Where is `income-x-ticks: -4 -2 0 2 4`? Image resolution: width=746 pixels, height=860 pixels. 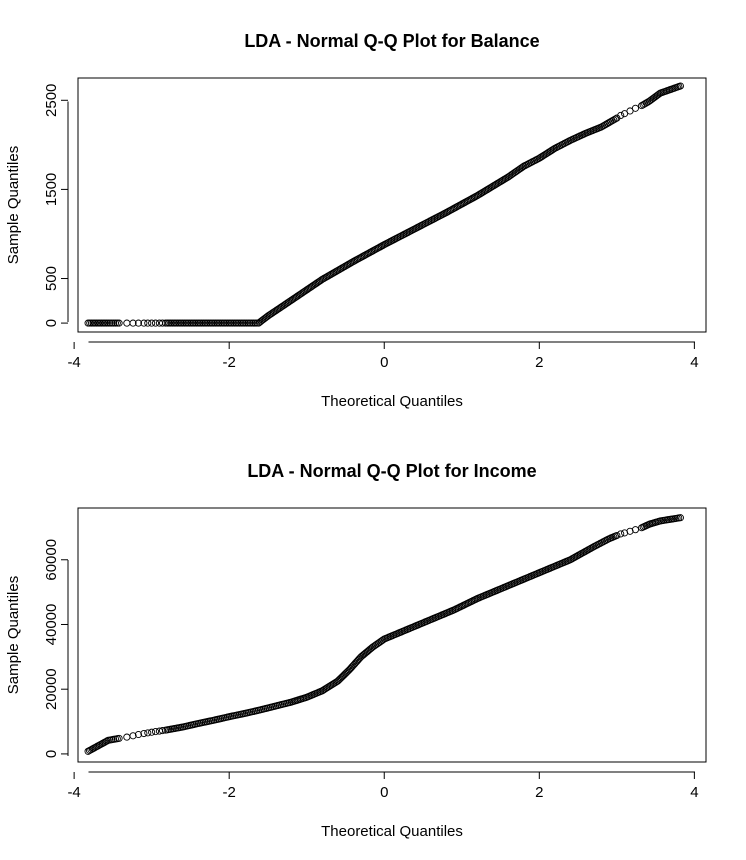 income-x-ticks: -4 -2 0 2 4 is located at coordinates (383, 786).